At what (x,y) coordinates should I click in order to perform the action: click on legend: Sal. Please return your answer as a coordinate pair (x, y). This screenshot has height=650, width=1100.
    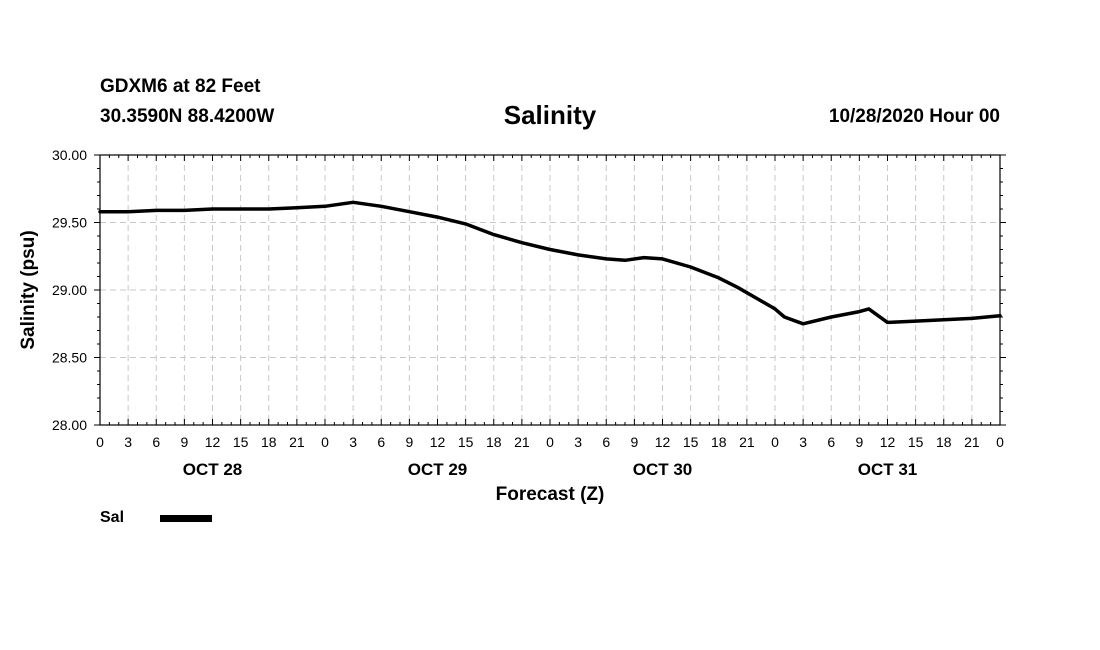
    Looking at the image, I should click on (156, 518).